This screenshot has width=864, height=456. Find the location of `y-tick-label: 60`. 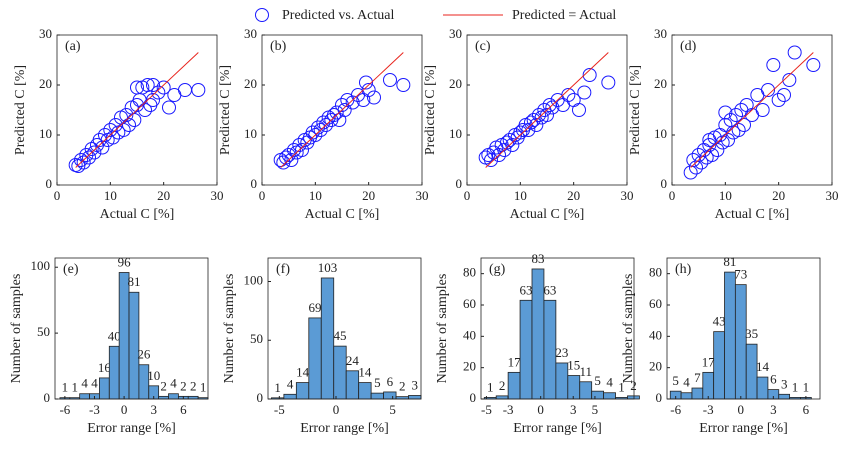

y-tick-label: 60 is located at coordinates (655, 303).